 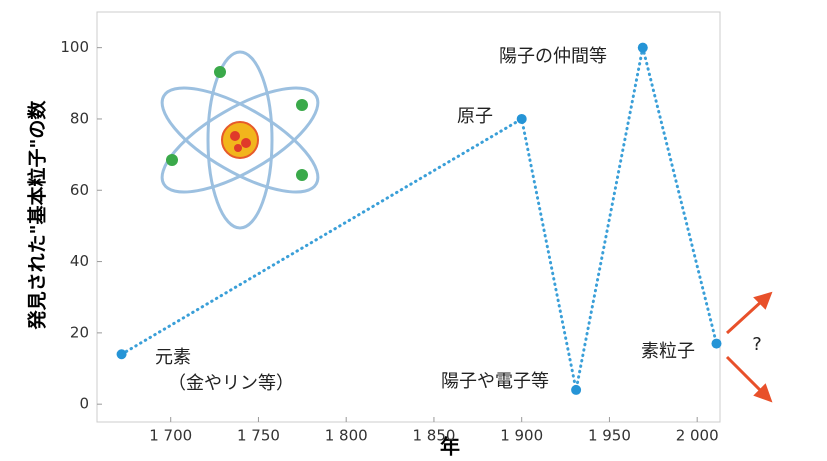 What do you see at coordinates (609, 436) in the screenshot?
I see `x-tick-label: 1 950` at bounding box center [609, 436].